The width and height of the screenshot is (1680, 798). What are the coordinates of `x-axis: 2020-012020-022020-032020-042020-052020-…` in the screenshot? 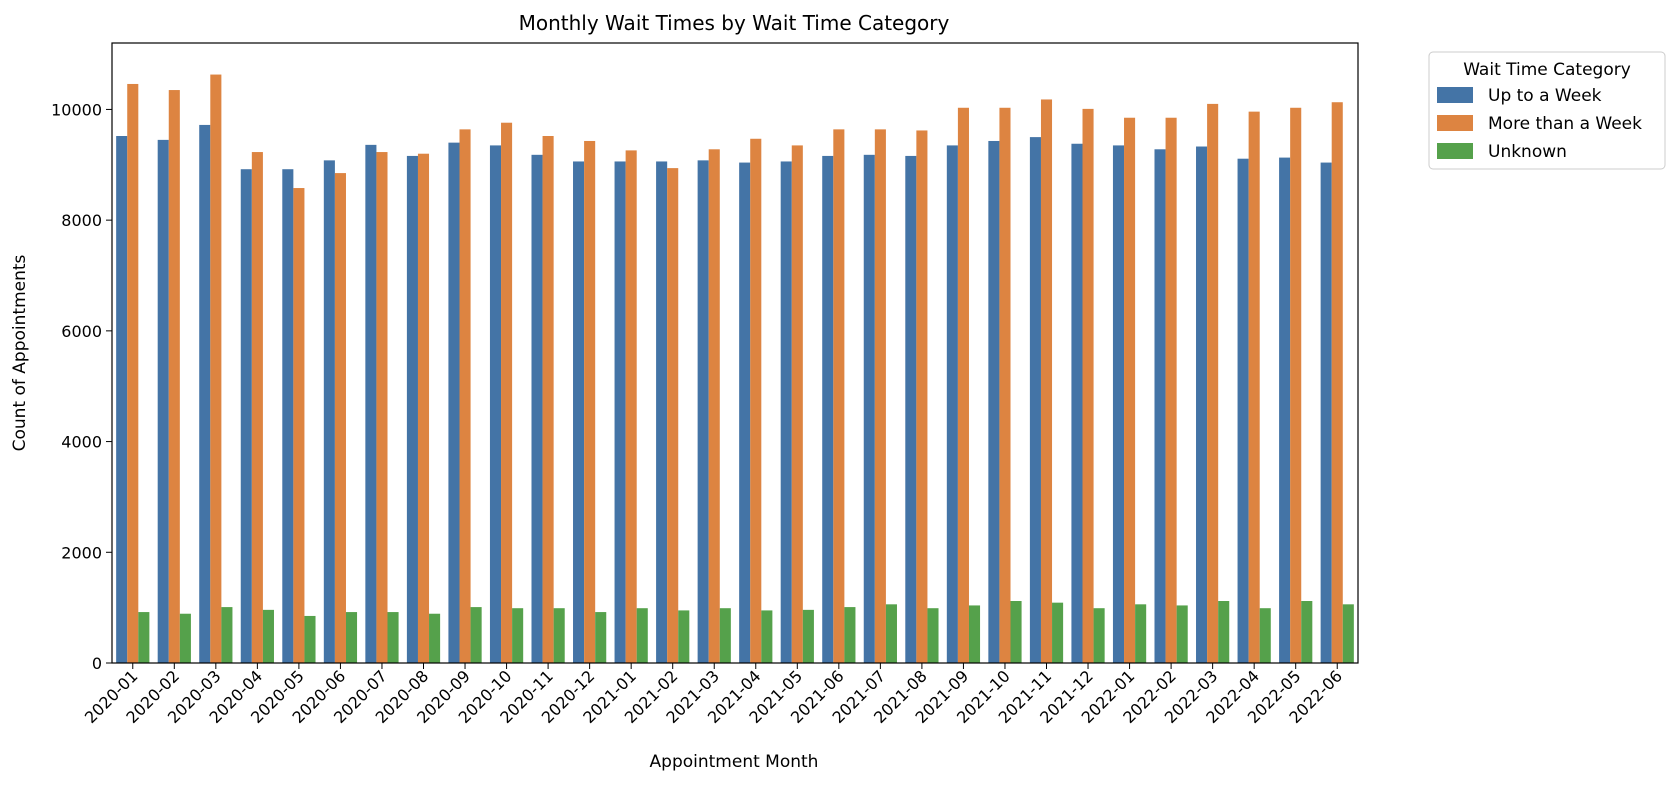 It's located at (713, 695).